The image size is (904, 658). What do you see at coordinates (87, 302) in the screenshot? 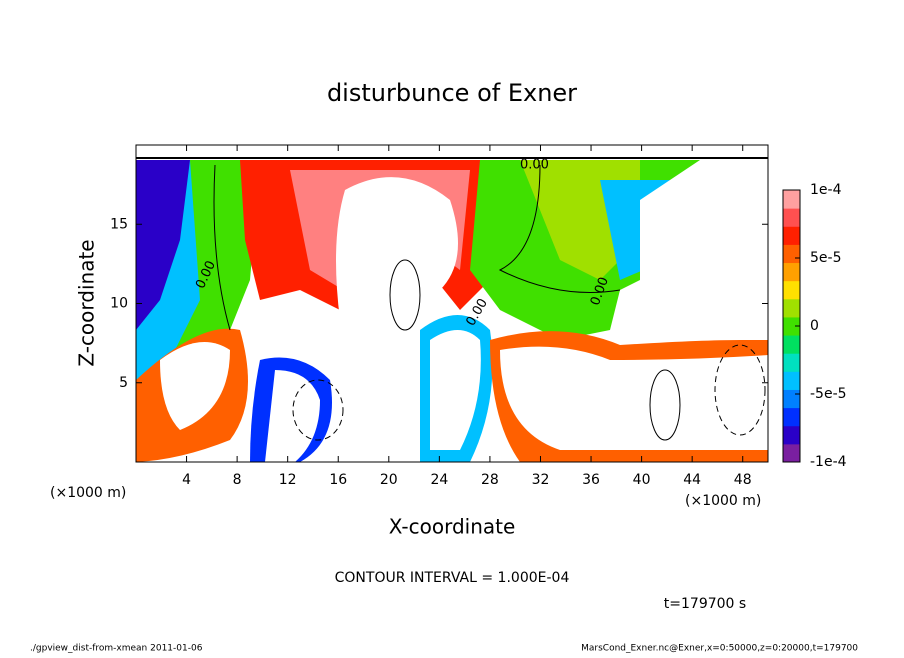
I see `y-axis-label: Z-coordinate` at bounding box center [87, 302].